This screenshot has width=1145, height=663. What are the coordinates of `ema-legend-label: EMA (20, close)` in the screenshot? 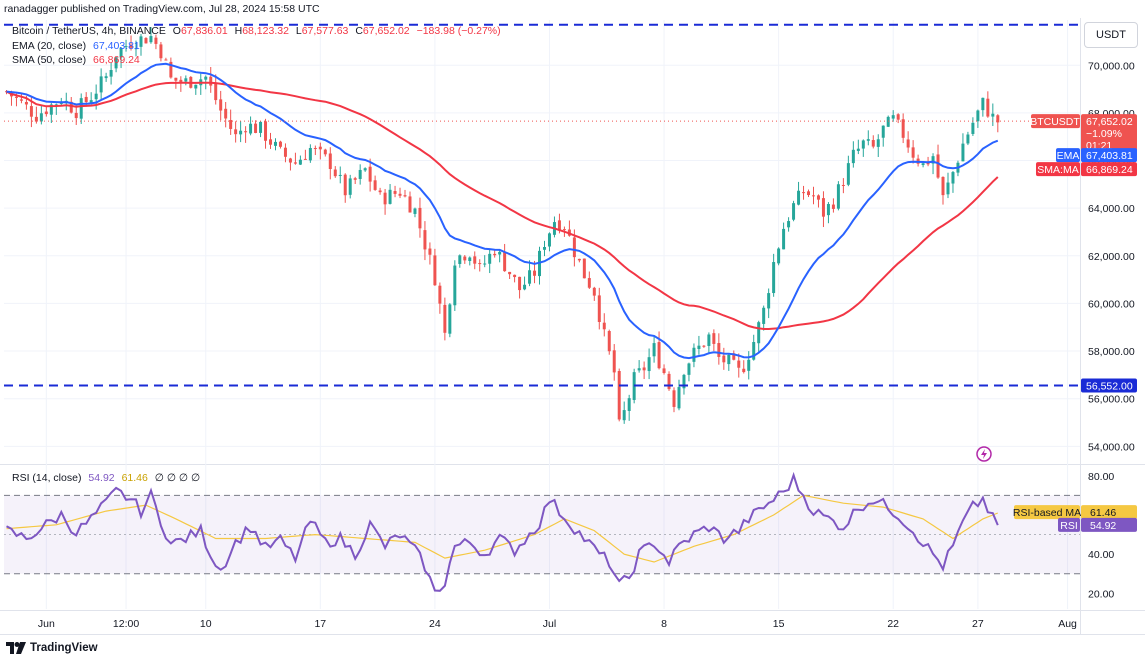 It's located at (49, 46).